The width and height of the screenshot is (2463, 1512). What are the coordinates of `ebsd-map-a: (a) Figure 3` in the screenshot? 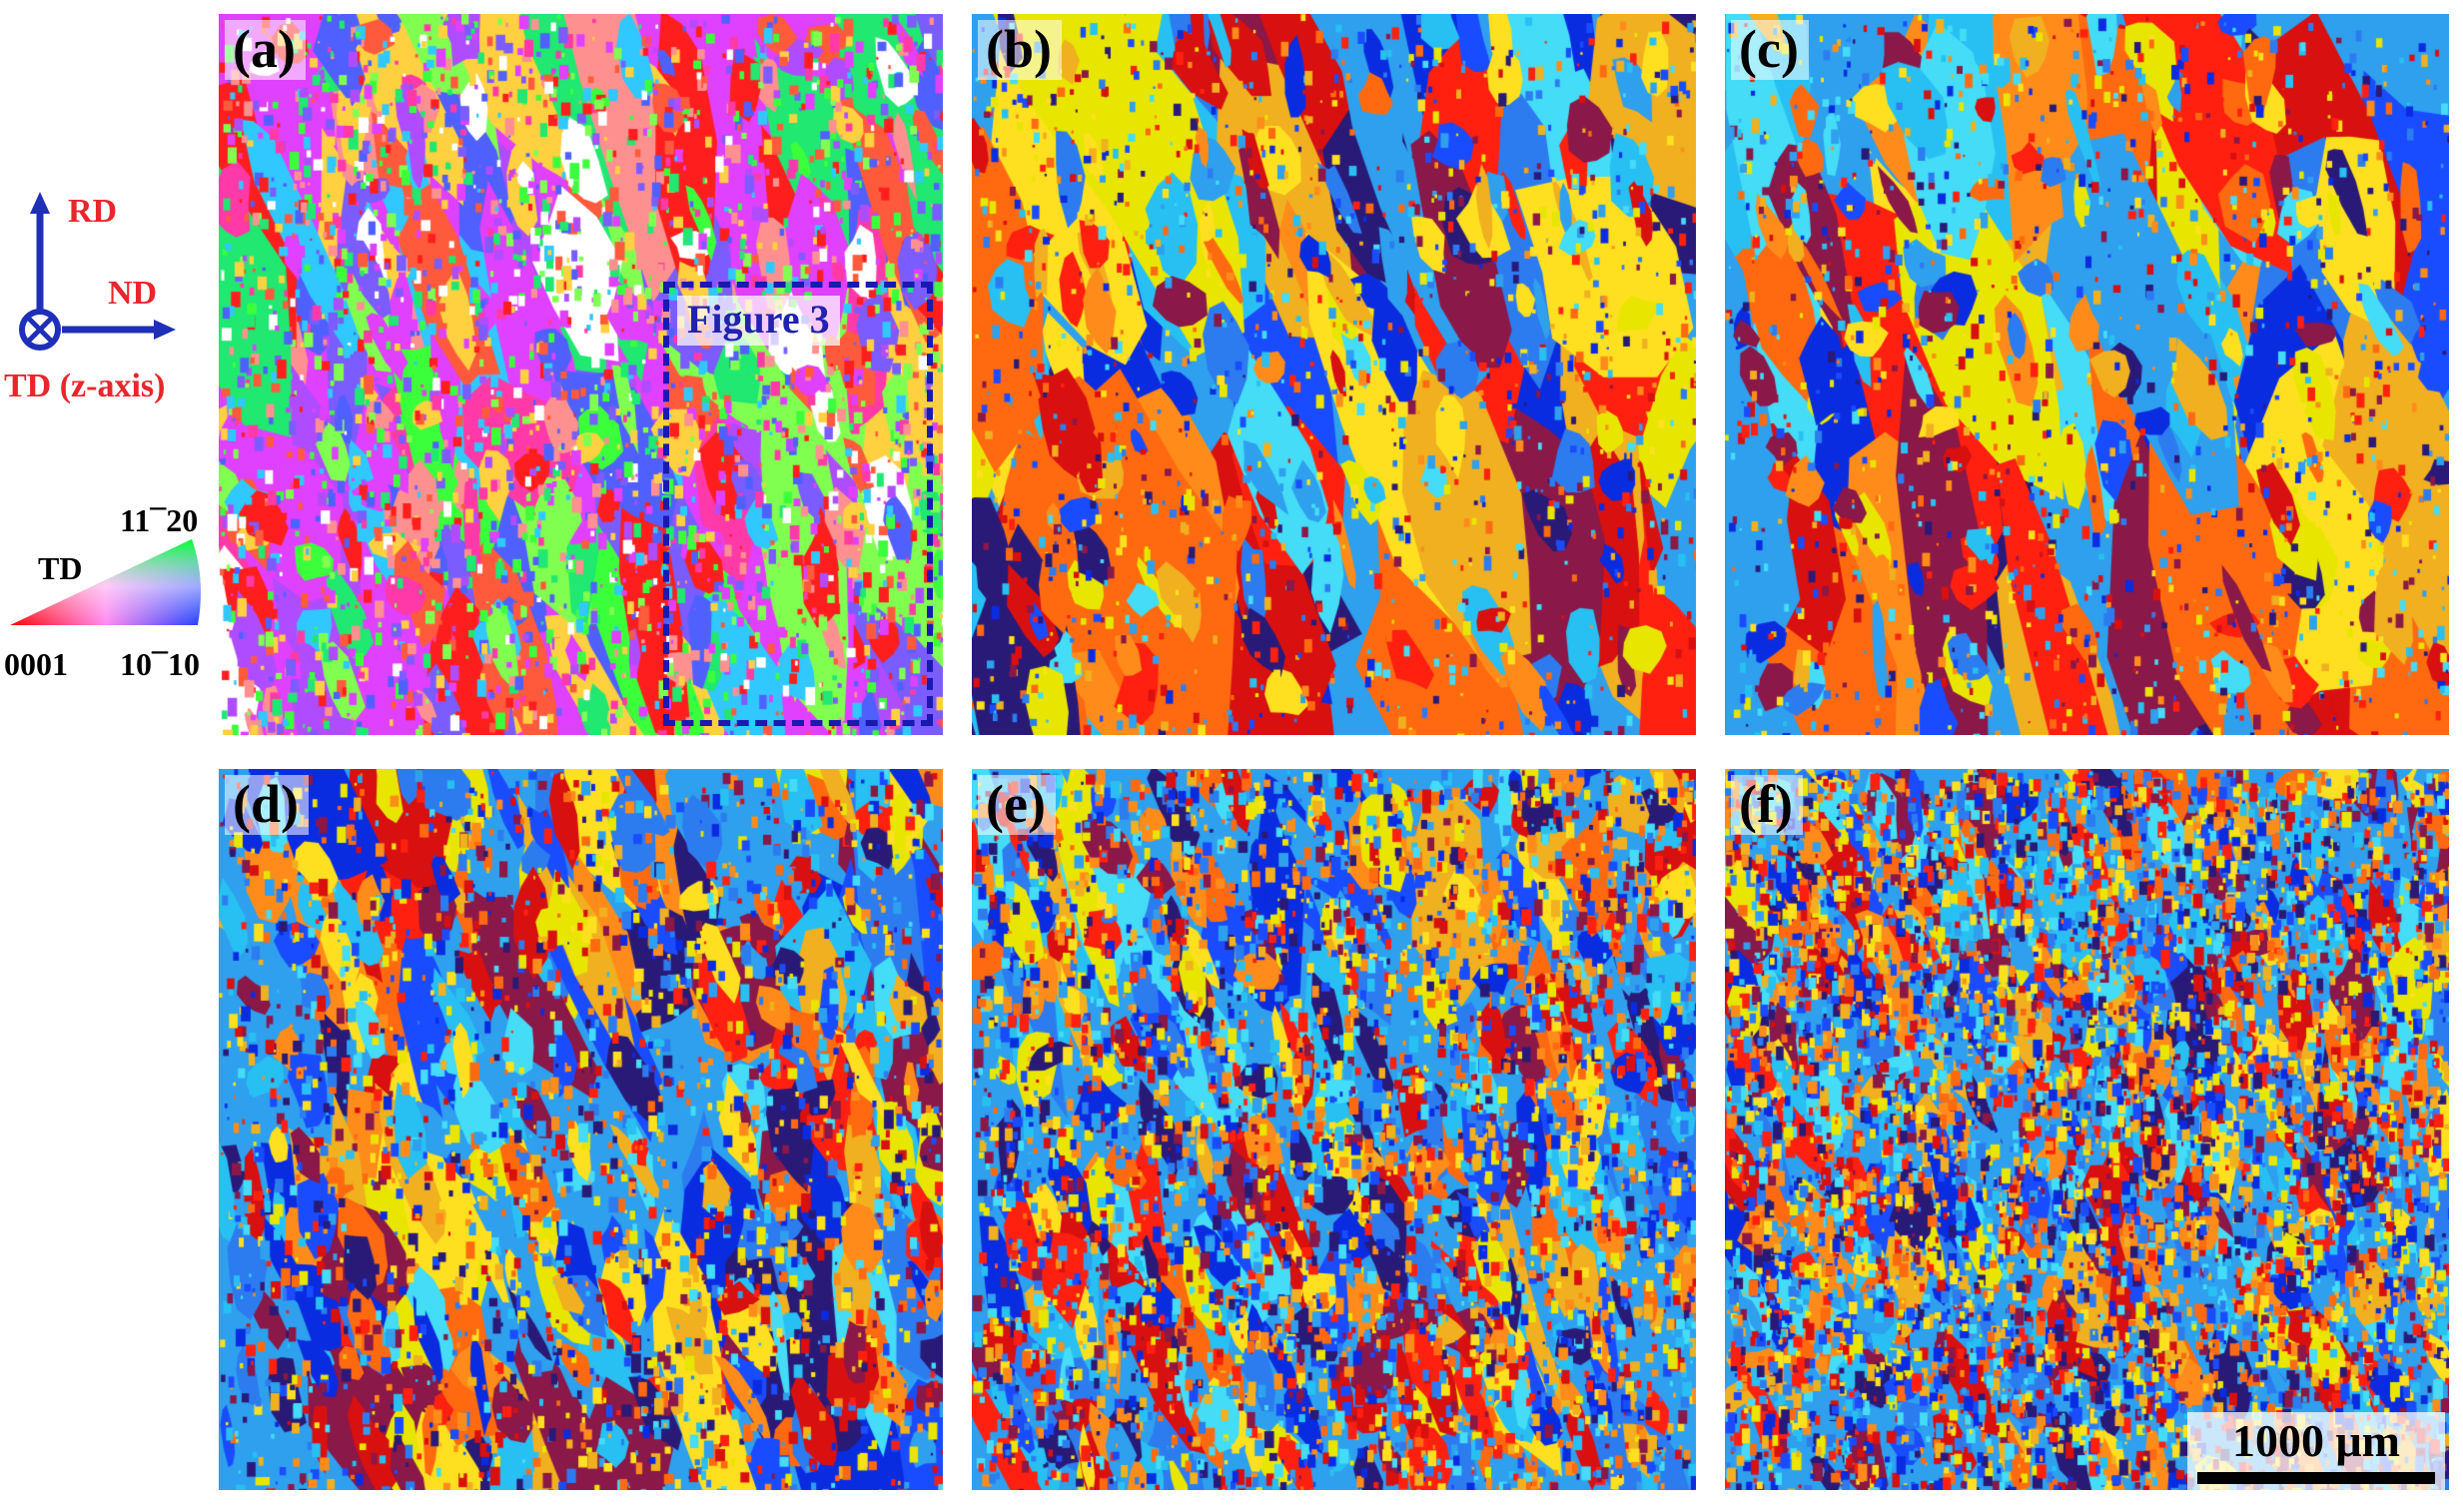 It's located at (581, 374).